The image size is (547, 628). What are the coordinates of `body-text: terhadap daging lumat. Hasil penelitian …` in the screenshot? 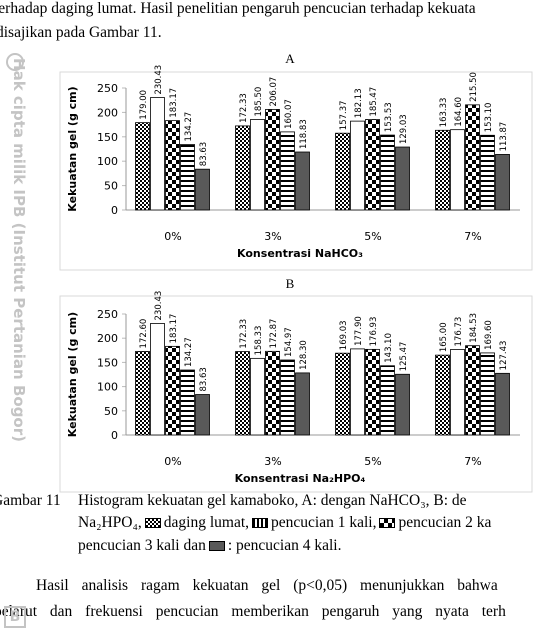 It's located at (238, 8).